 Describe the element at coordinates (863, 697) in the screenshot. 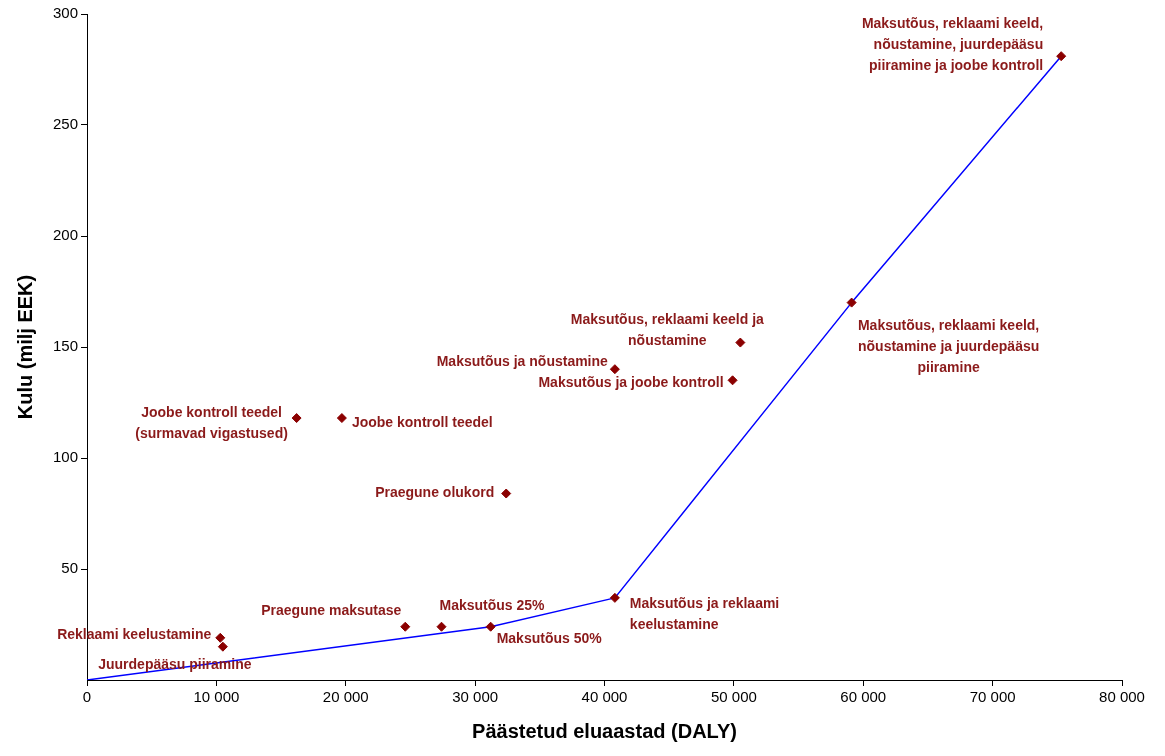

I see `x-tick-label: 60 000` at that location.